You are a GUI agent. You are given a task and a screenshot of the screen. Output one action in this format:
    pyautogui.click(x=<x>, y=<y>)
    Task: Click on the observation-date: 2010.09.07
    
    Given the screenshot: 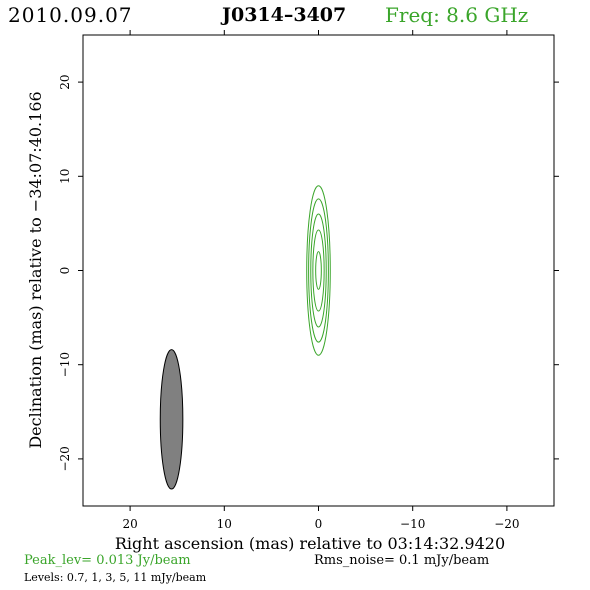 What is the action you would take?
    pyautogui.click(x=70, y=15)
    